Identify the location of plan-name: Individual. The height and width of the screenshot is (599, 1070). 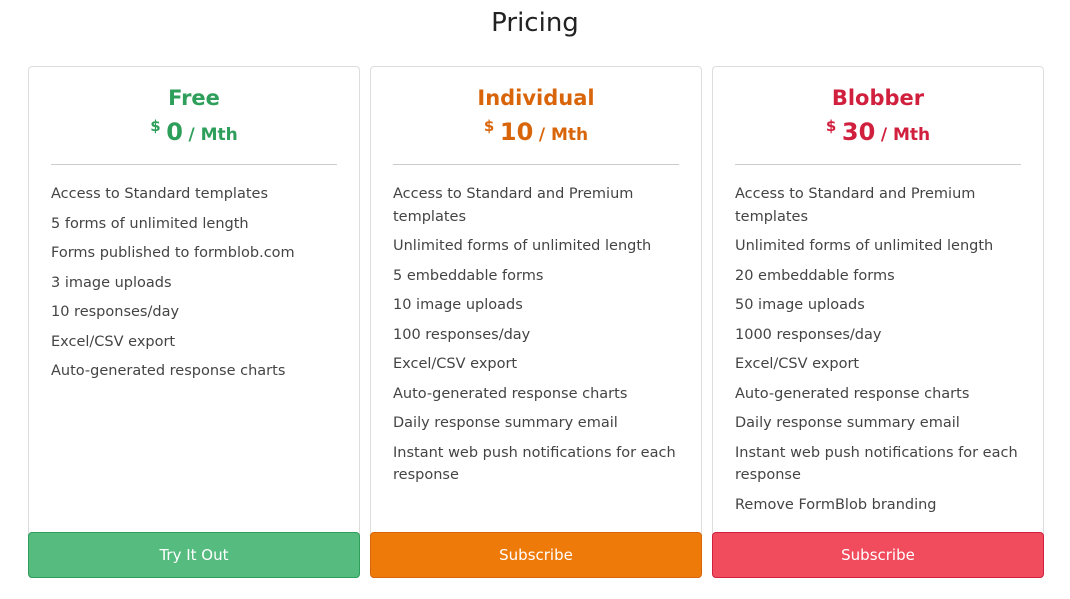
(536, 98).